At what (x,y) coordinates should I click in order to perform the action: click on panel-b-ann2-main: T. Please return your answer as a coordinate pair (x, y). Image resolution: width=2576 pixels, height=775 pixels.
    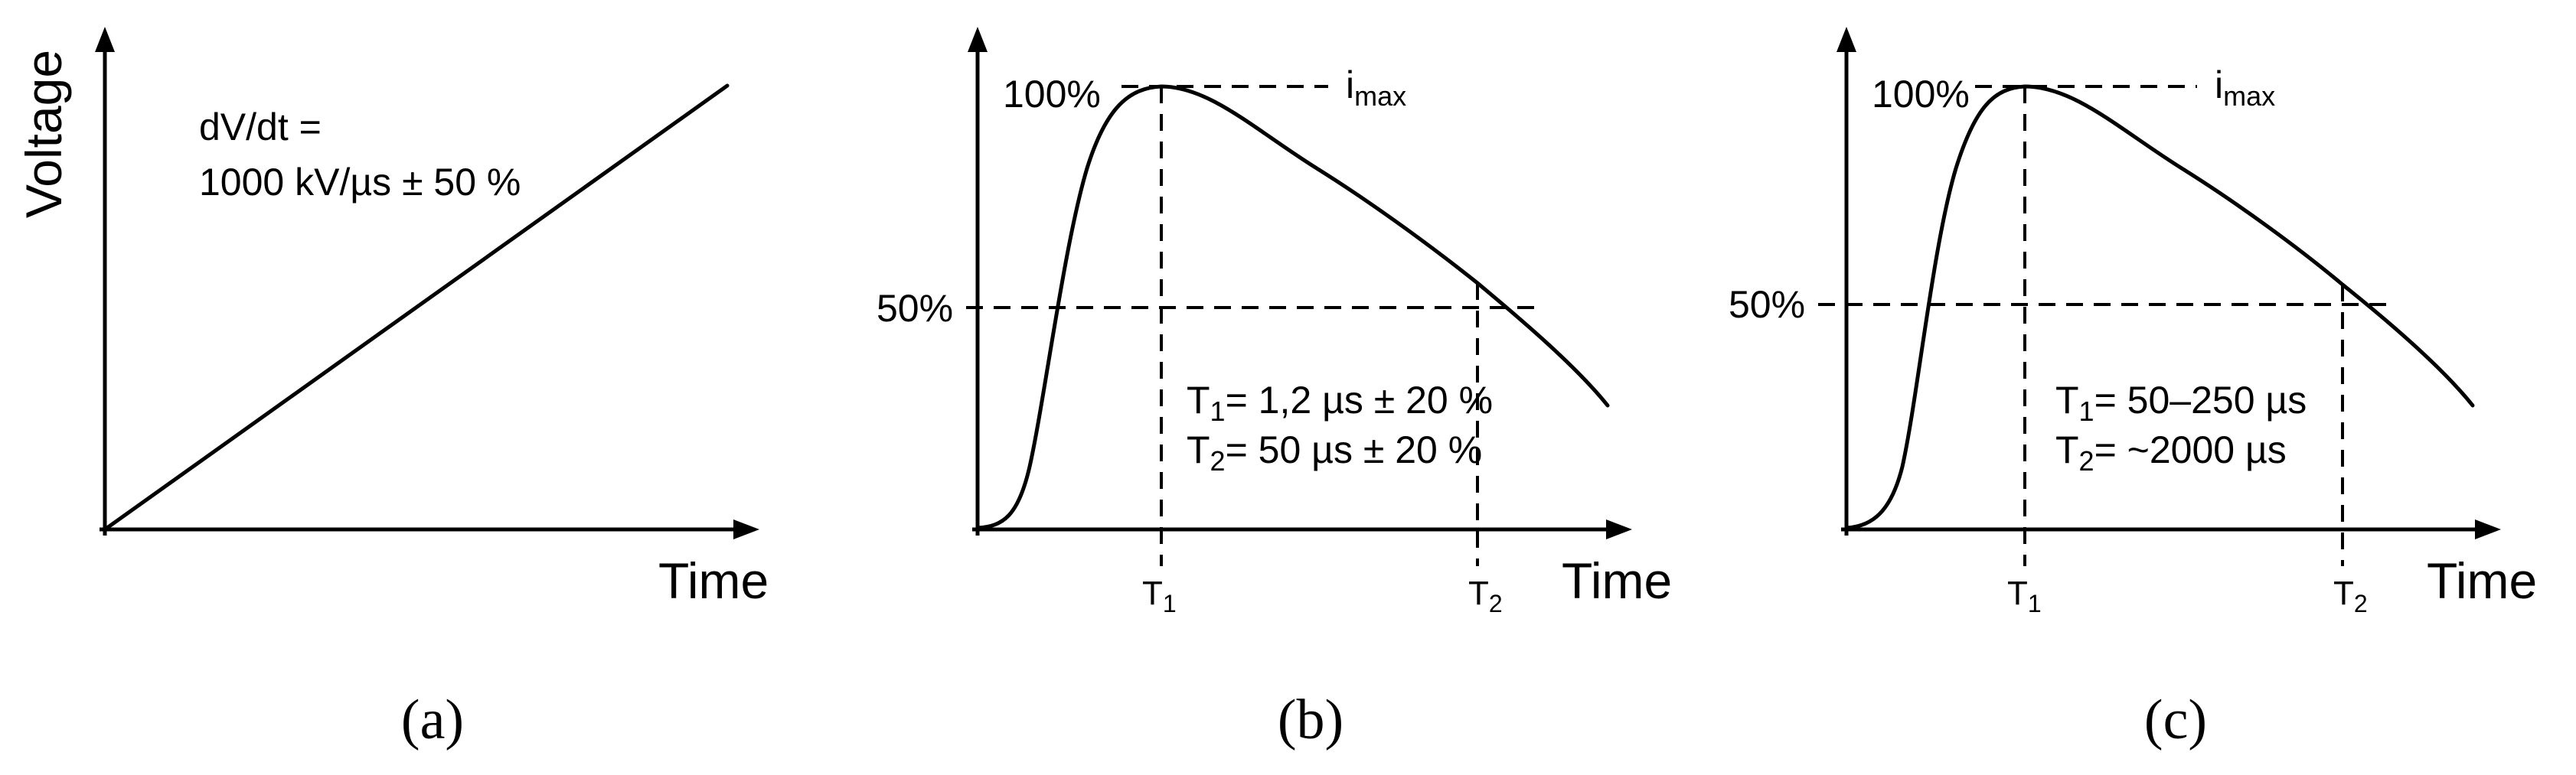
    Looking at the image, I should click on (1198, 449).